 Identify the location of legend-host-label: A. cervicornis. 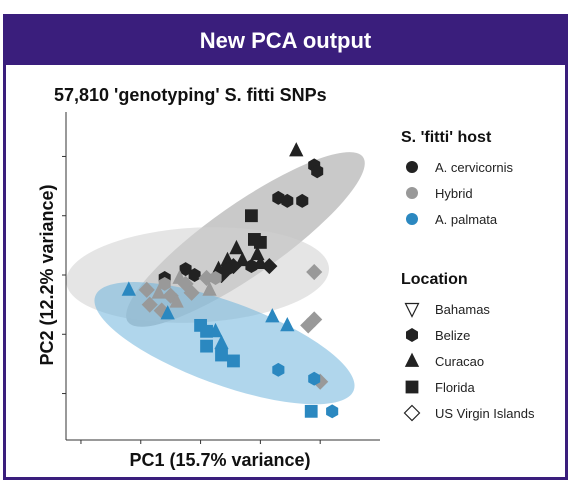
(474, 167).